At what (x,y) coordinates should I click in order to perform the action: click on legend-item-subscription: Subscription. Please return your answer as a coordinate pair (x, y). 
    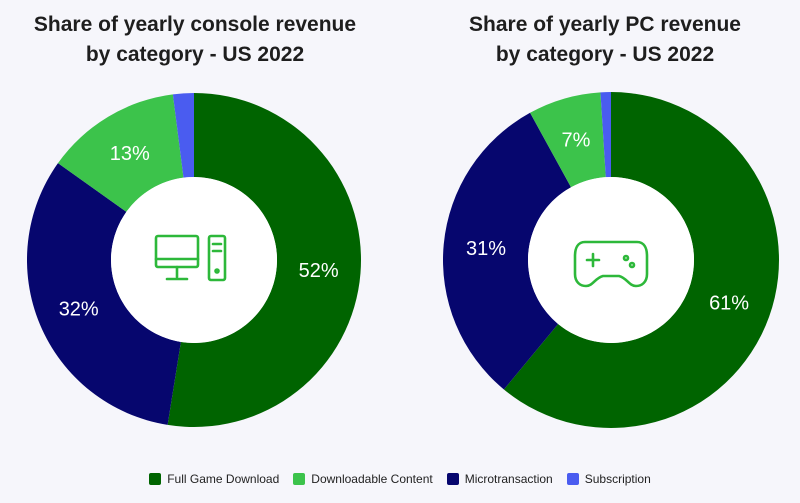
    Looking at the image, I should click on (608, 479).